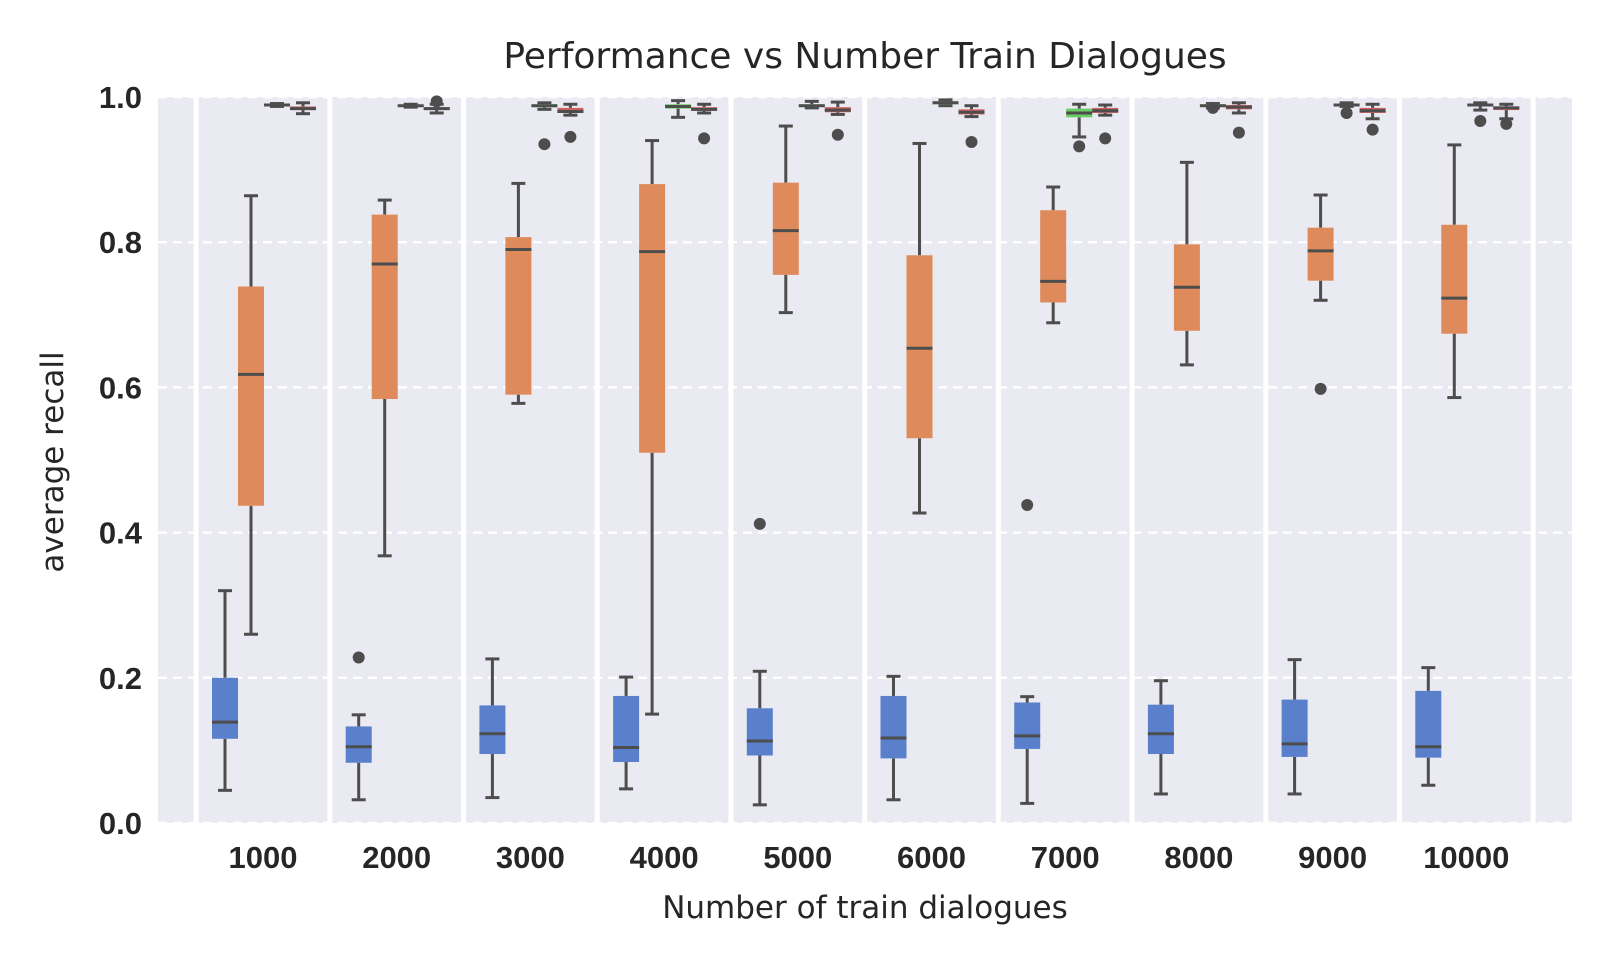 The image size is (1600, 960). I want to click on x-tick-label: 1000, so click(263, 857).